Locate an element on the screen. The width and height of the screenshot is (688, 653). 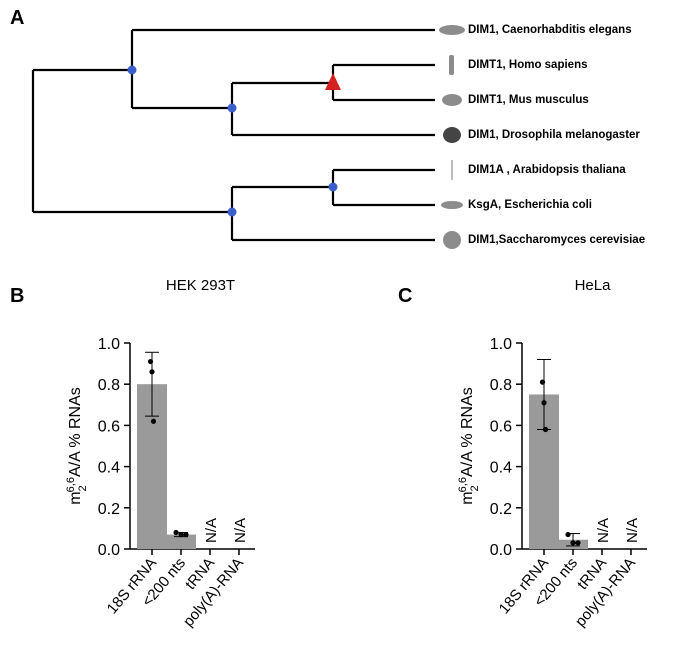
leaf-label: DIM1, Drosophila melanogaster is located at coordinates (554, 135).